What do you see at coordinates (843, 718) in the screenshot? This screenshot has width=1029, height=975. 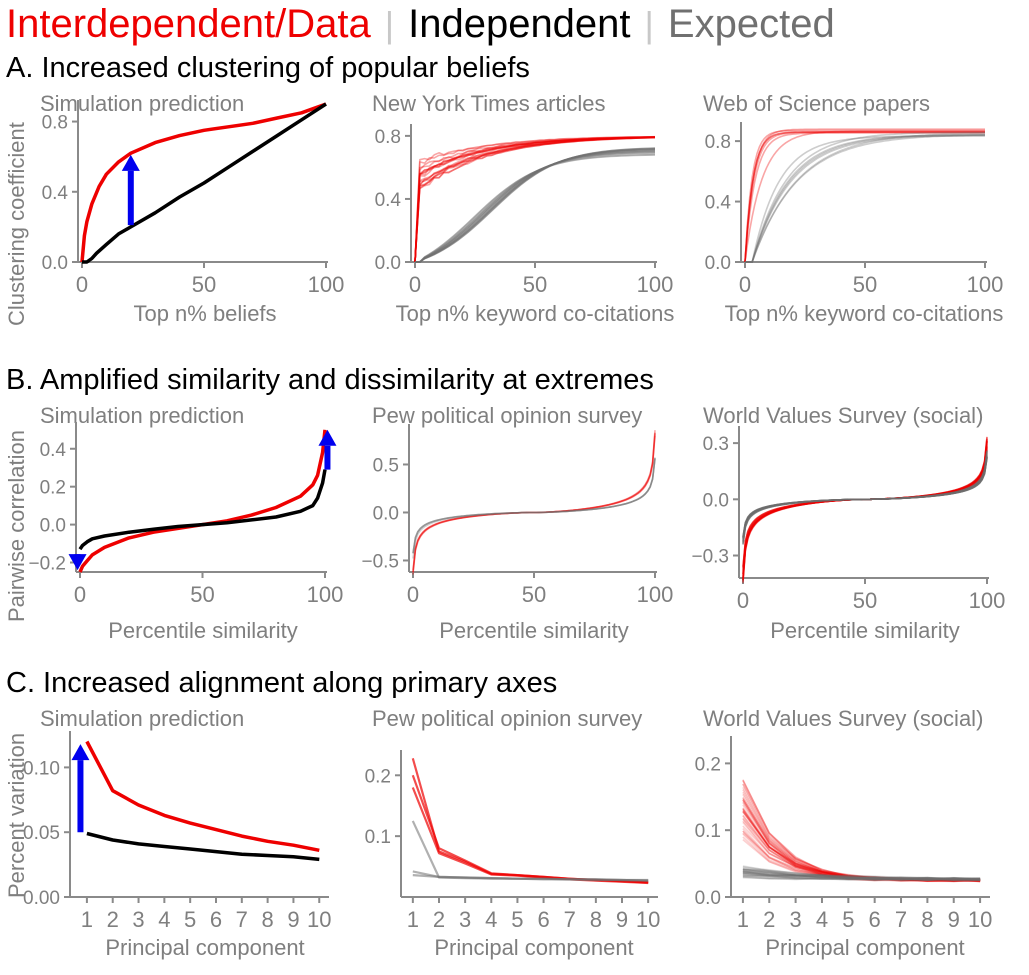 I see `panel-title-c3: World Values Survey (social)` at bounding box center [843, 718].